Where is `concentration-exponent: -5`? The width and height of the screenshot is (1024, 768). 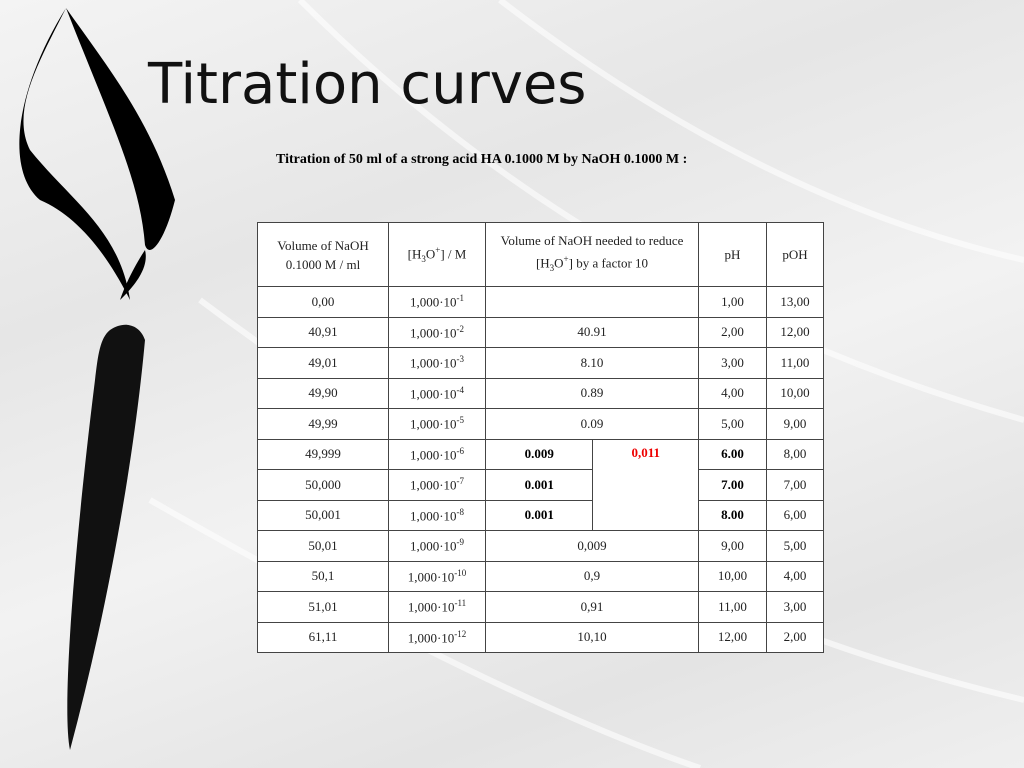
concentration-exponent: -5 is located at coordinates (460, 420).